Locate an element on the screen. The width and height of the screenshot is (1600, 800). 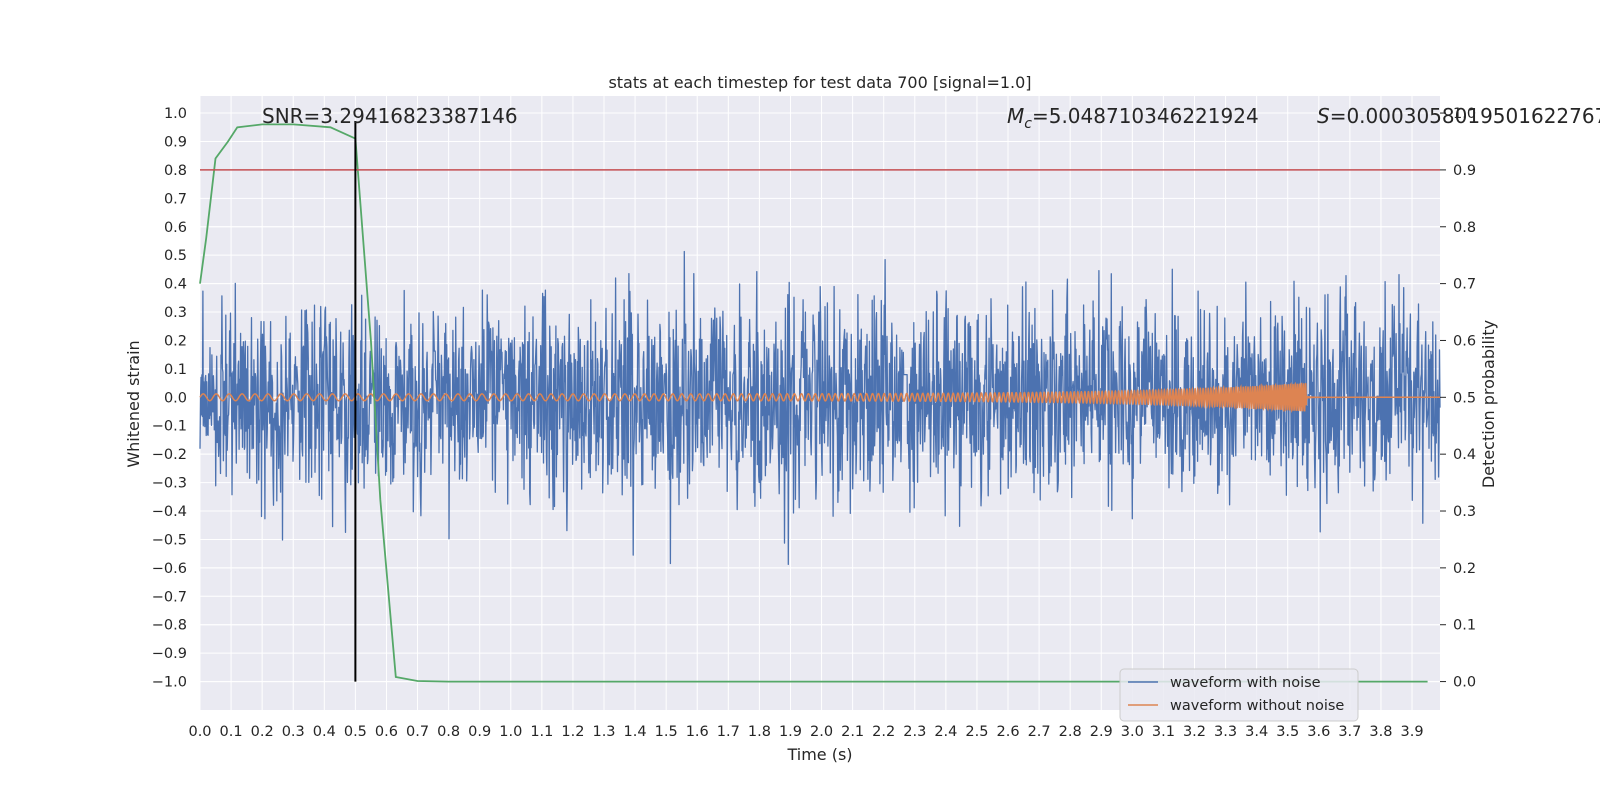
x-tick-label: 1.3 is located at coordinates (603, 732).